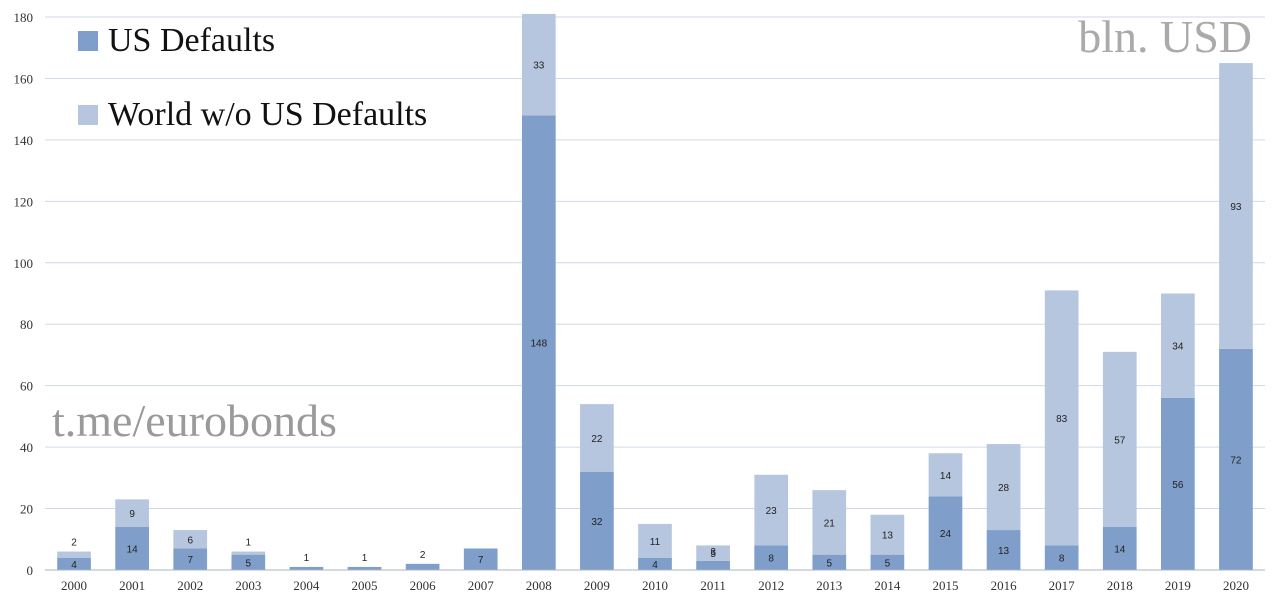 This screenshot has width=1280, height=600. What do you see at coordinates (1062, 585) in the screenshot?
I see `x-tick-label: 2017` at bounding box center [1062, 585].